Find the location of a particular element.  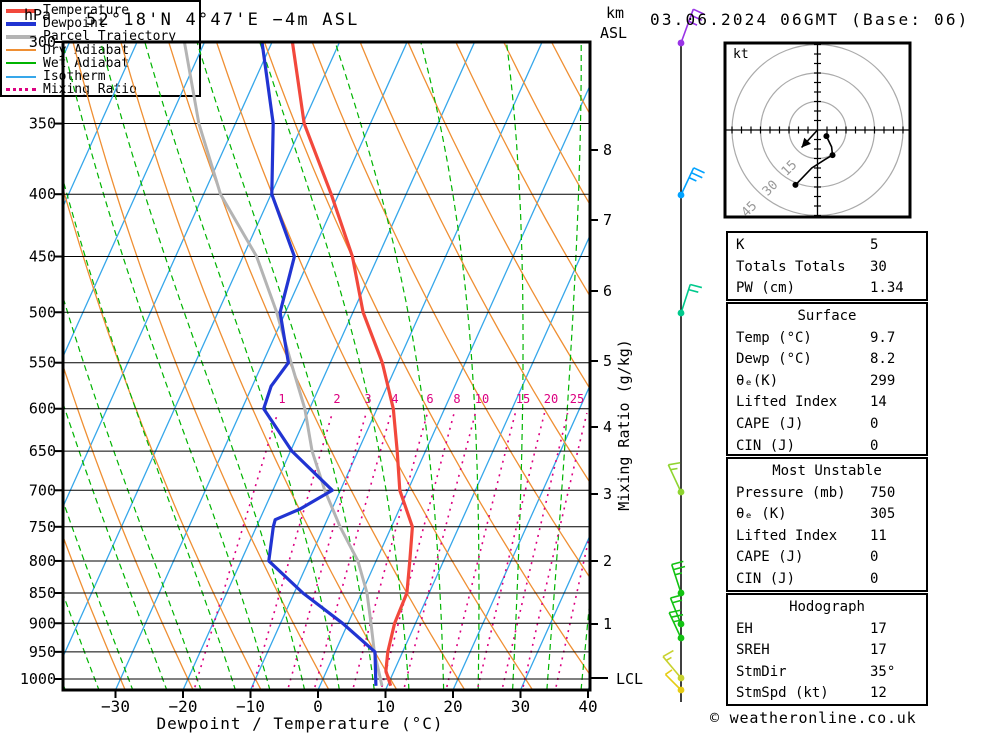

table-row-value: 750 is located at coordinates (883, 492).